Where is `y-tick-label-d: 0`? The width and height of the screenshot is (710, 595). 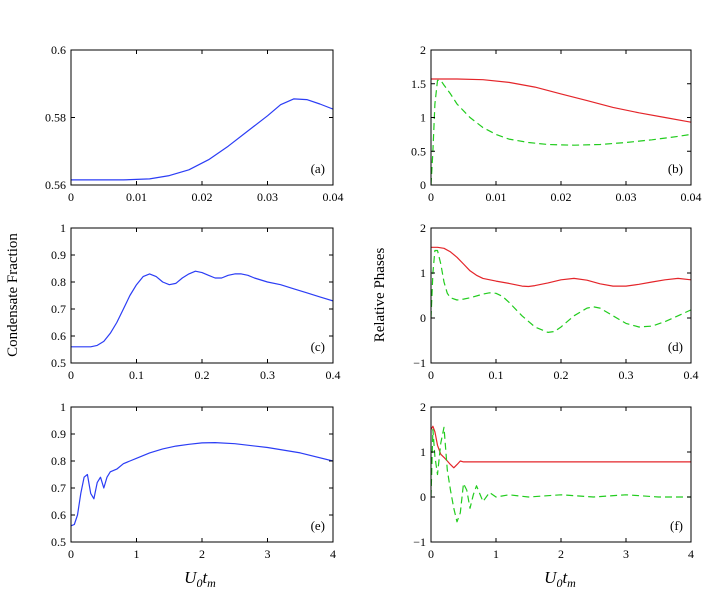 y-tick-label-d: 0 is located at coordinates (423, 318).